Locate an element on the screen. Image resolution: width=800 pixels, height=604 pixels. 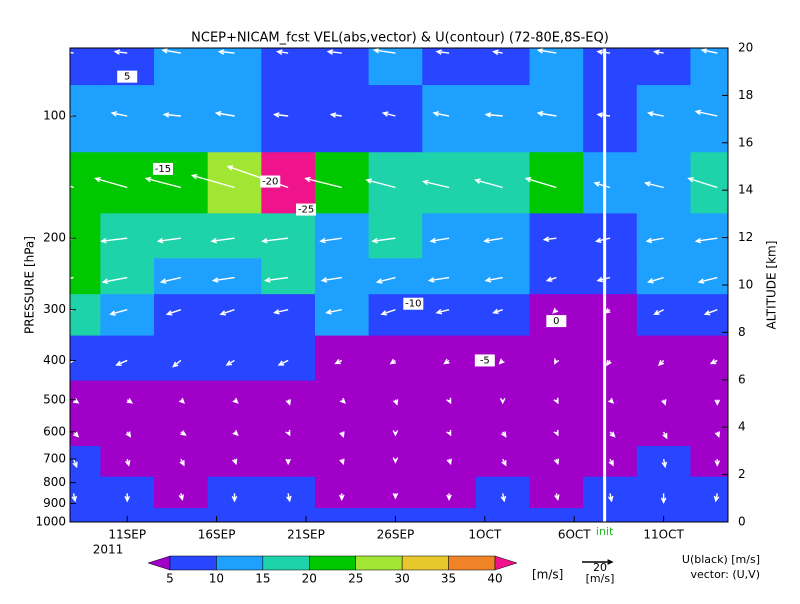
year-label: 2011 is located at coordinates (108, 550).